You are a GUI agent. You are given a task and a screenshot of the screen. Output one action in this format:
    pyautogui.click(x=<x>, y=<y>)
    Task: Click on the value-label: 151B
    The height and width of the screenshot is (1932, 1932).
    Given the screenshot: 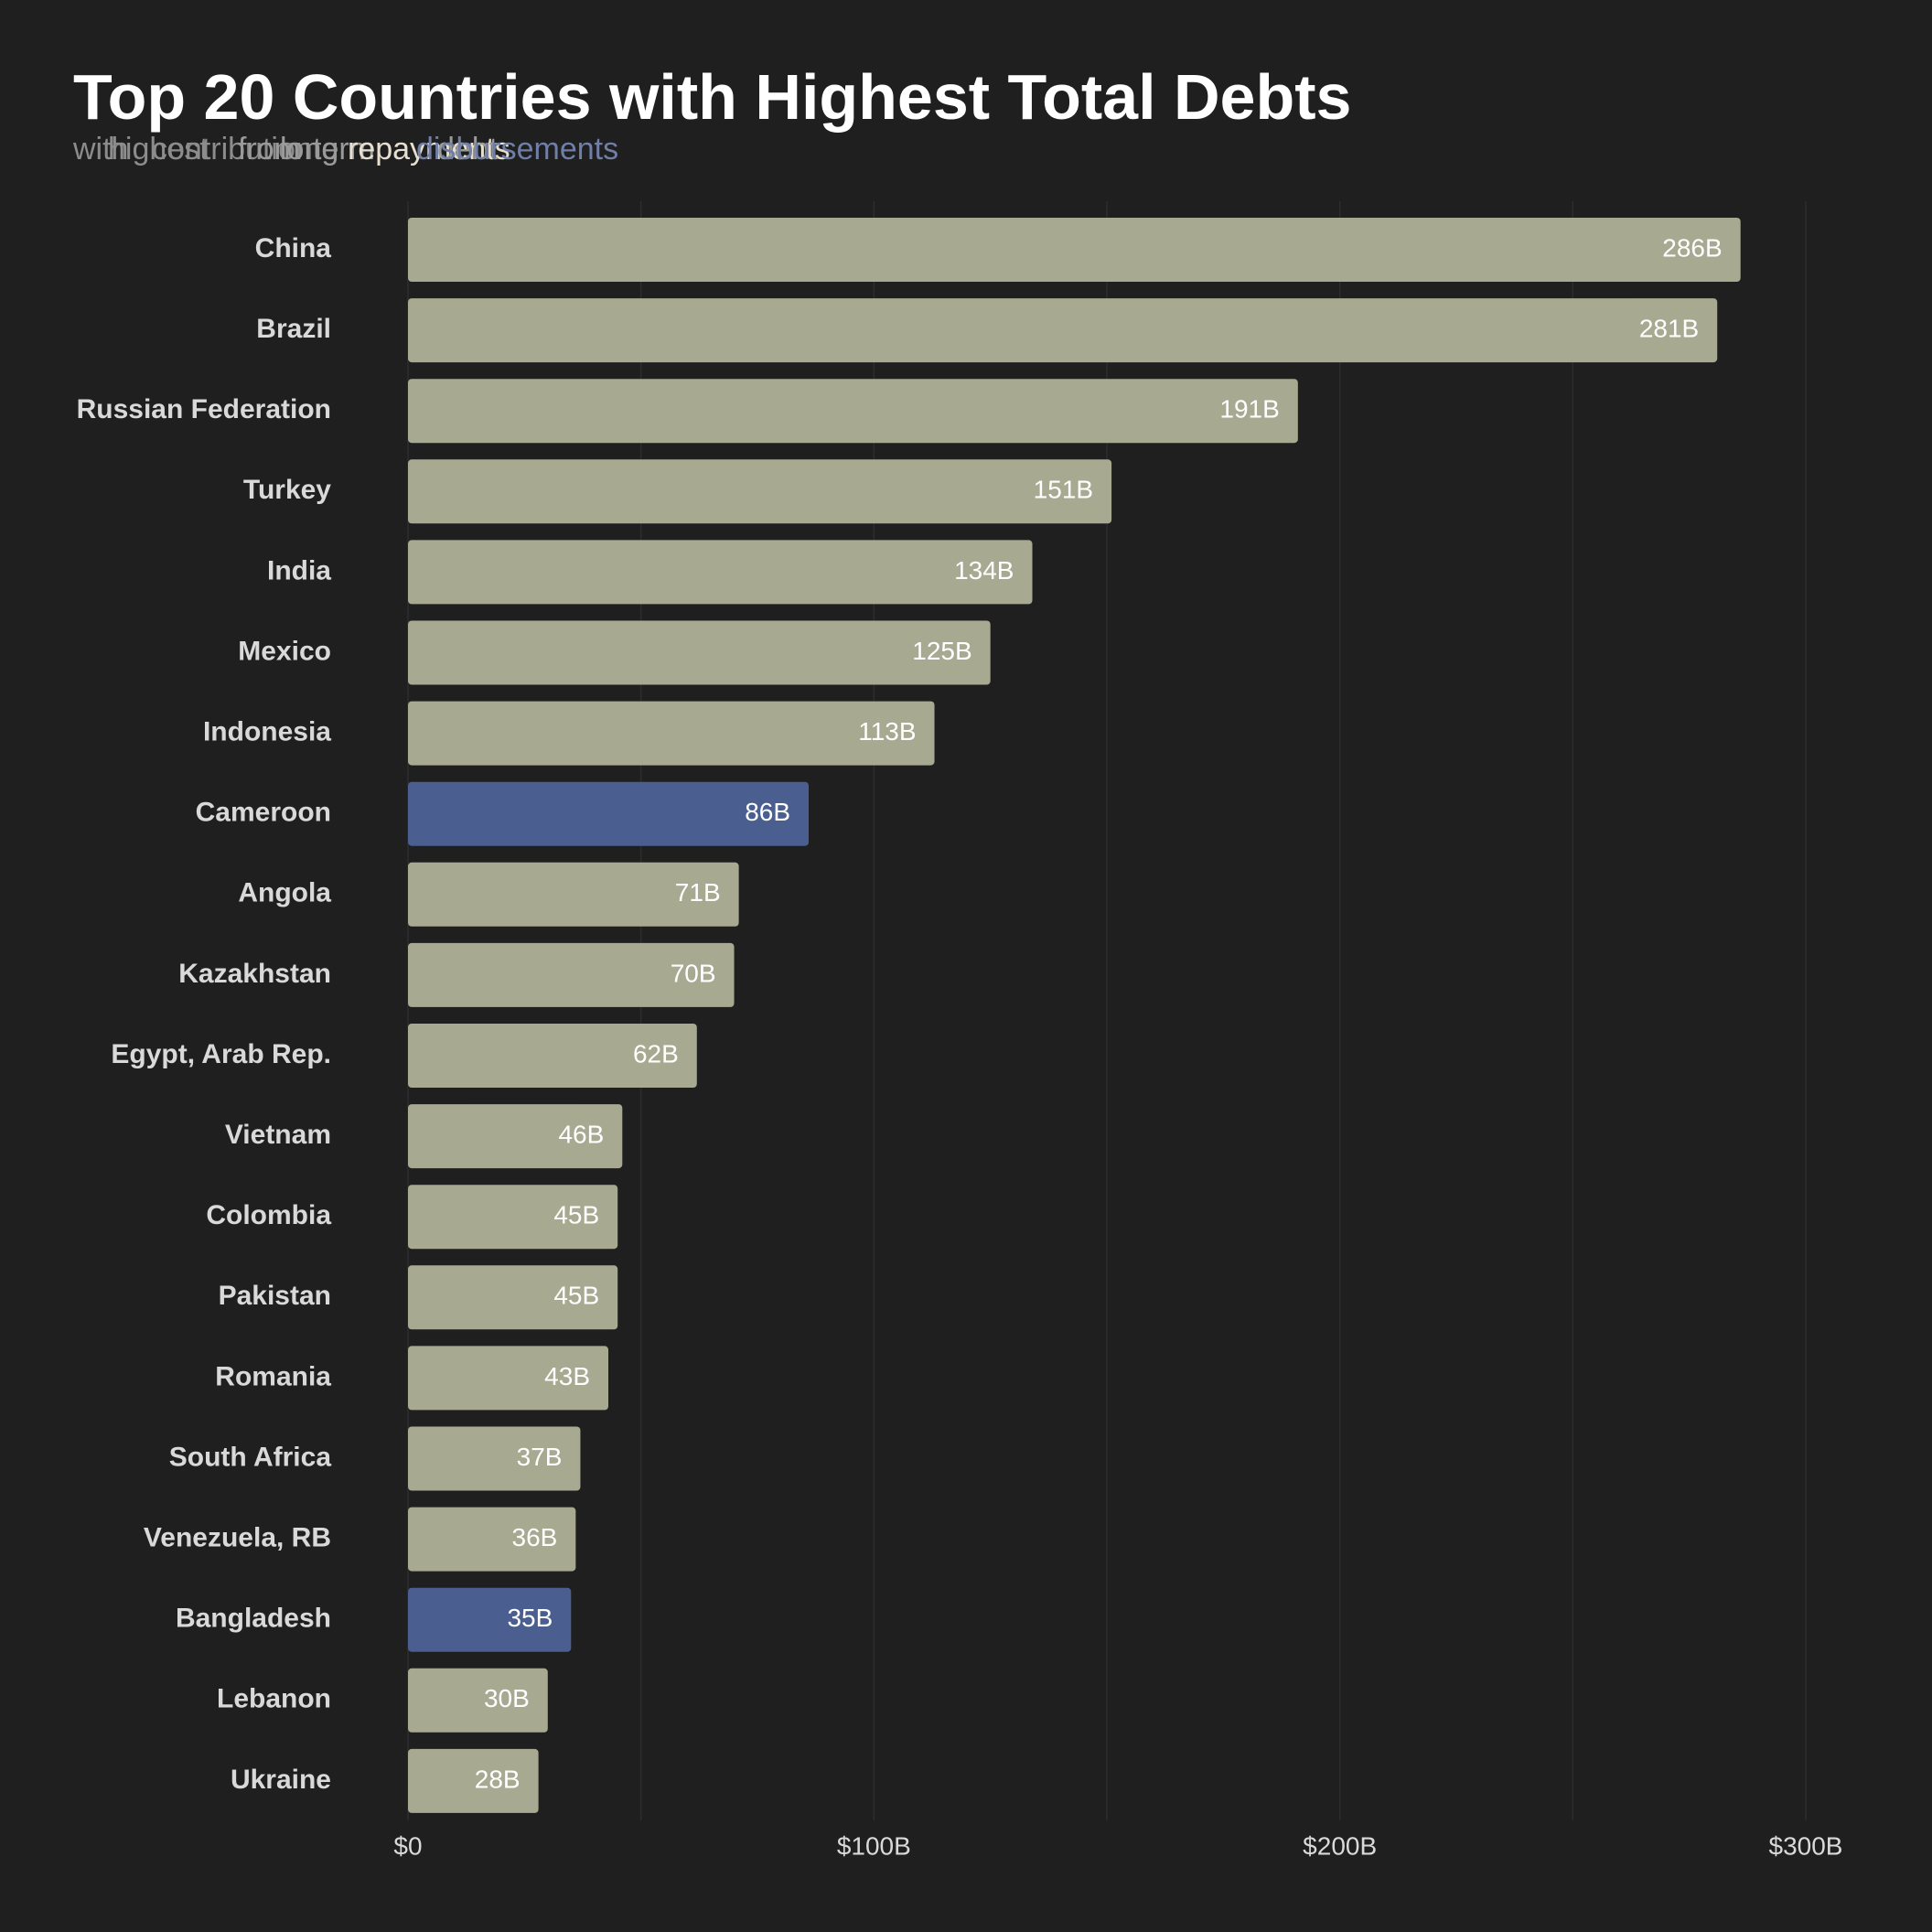 What is the action you would take?
    pyautogui.click(x=1063, y=490)
    